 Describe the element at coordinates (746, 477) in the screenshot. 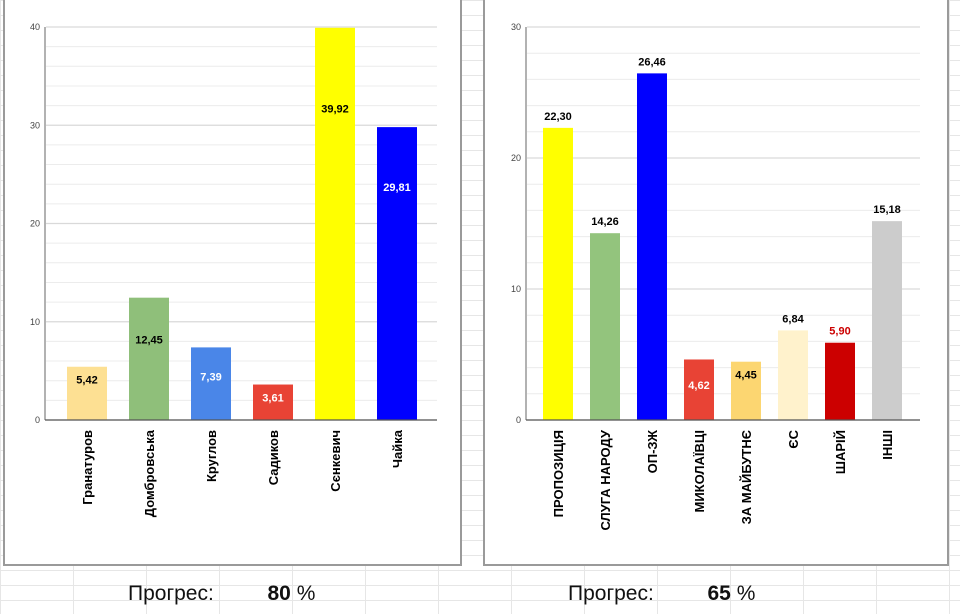

I see `x-category-label: ЗА МАЙБУТНЄ` at that location.